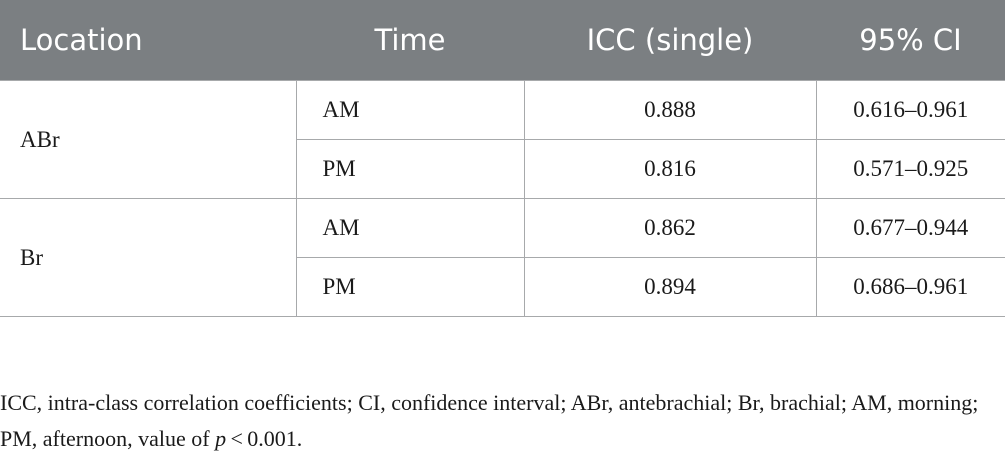  I want to click on header-location: Location, so click(148, 40).